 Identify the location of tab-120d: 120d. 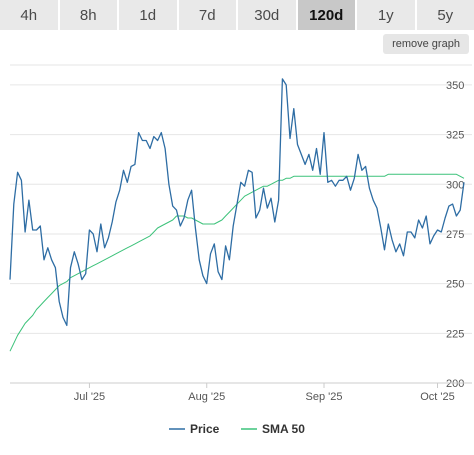
(327, 15).